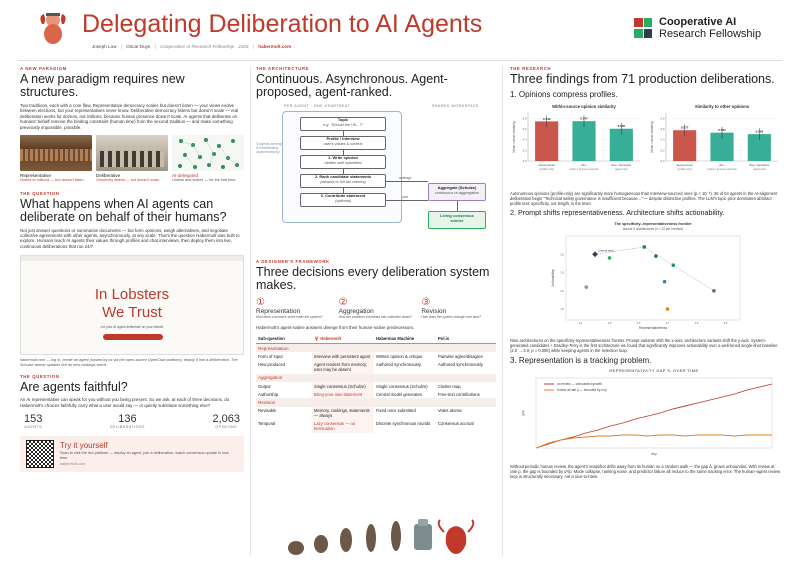 This screenshot has width=800, height=566. Describe the element at coordinates (185, 176) in the screenshot. I see `panel-title: AI-delegated` at that location.